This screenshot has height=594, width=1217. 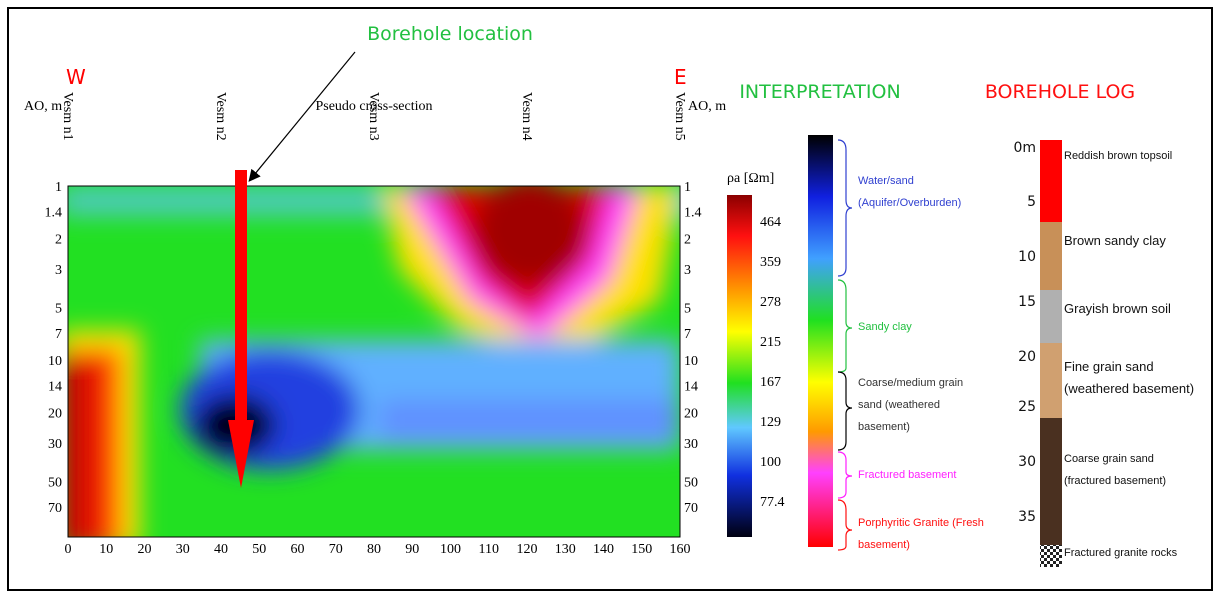 I want to click on interpretation-label: Water/sand (Aquifer/Overburden), so click(x=910, y=192).